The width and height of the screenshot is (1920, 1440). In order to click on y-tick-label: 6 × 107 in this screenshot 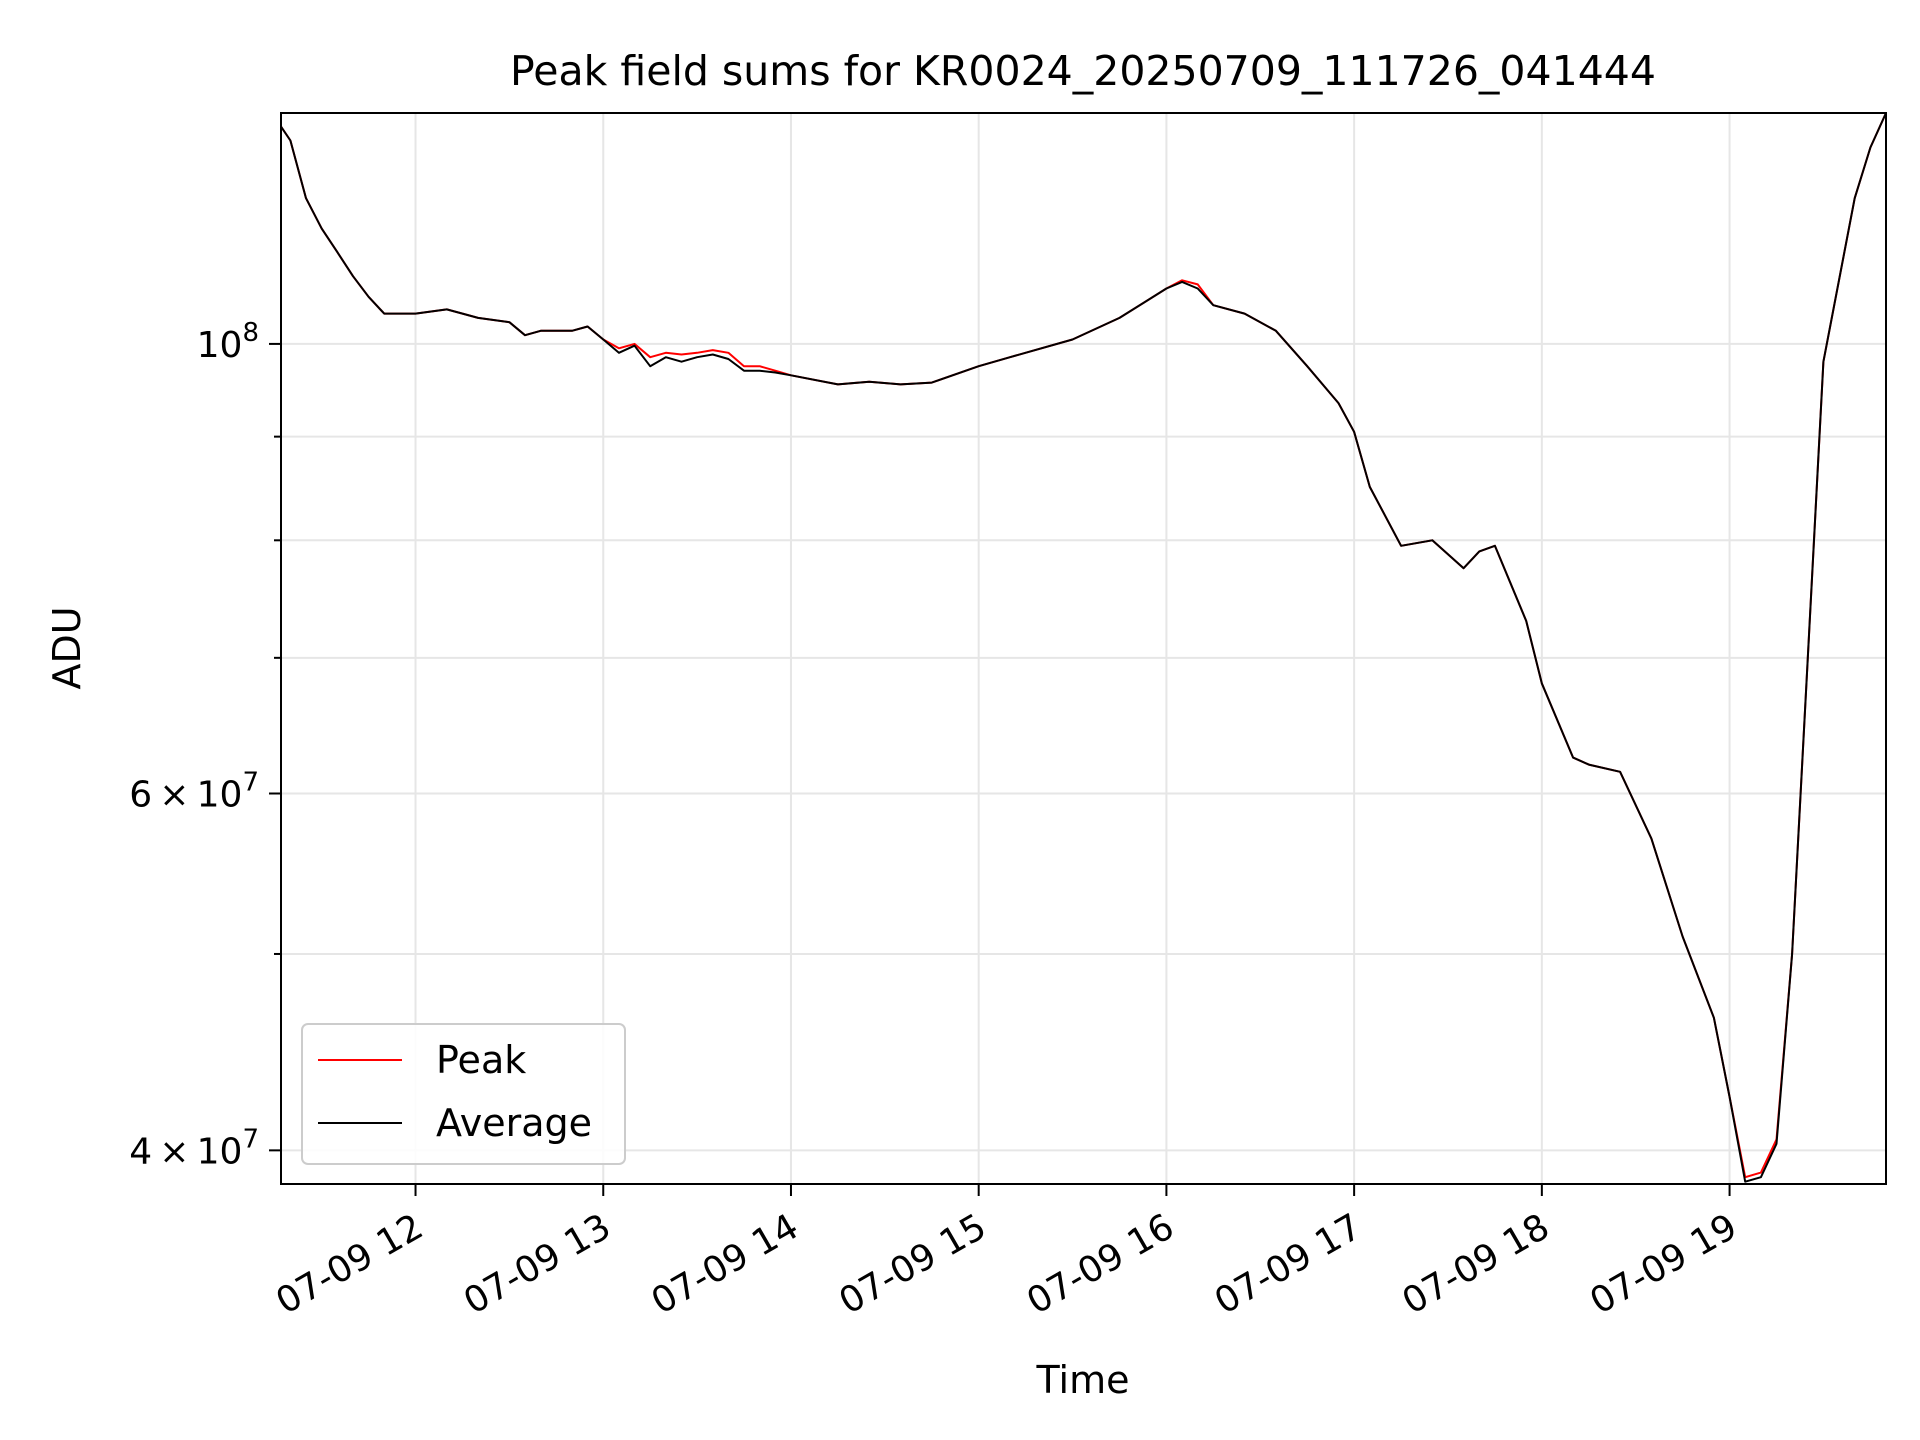, I will do `click(194, 792)`.